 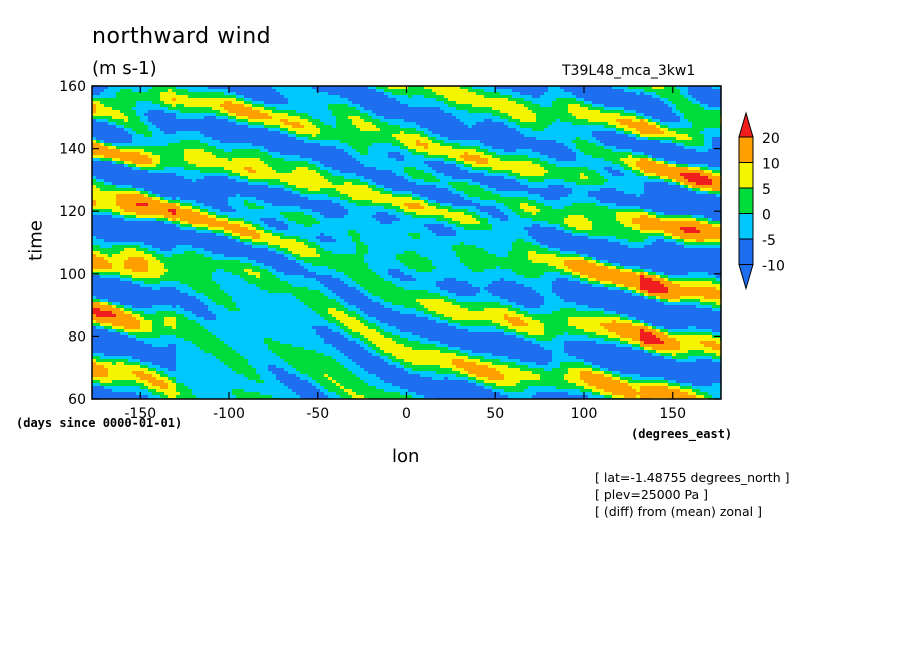 What do you see at coordinates (72, 150) in the screenshot?
I see `y-tick-label: 140` at bounding box center [72, 150].